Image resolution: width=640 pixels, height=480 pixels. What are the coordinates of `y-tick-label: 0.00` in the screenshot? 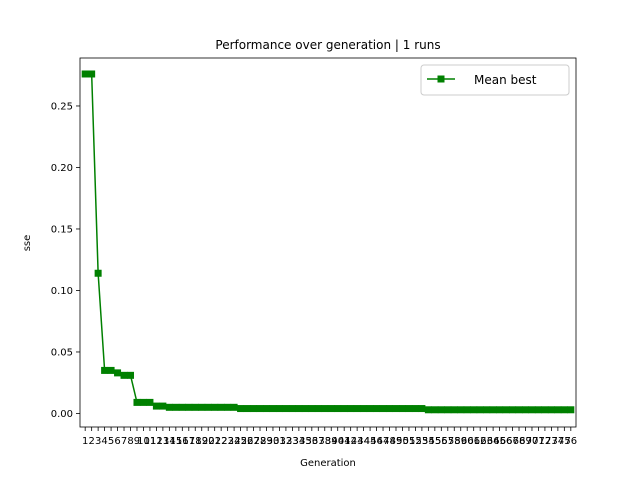 It's located at (62, 414).